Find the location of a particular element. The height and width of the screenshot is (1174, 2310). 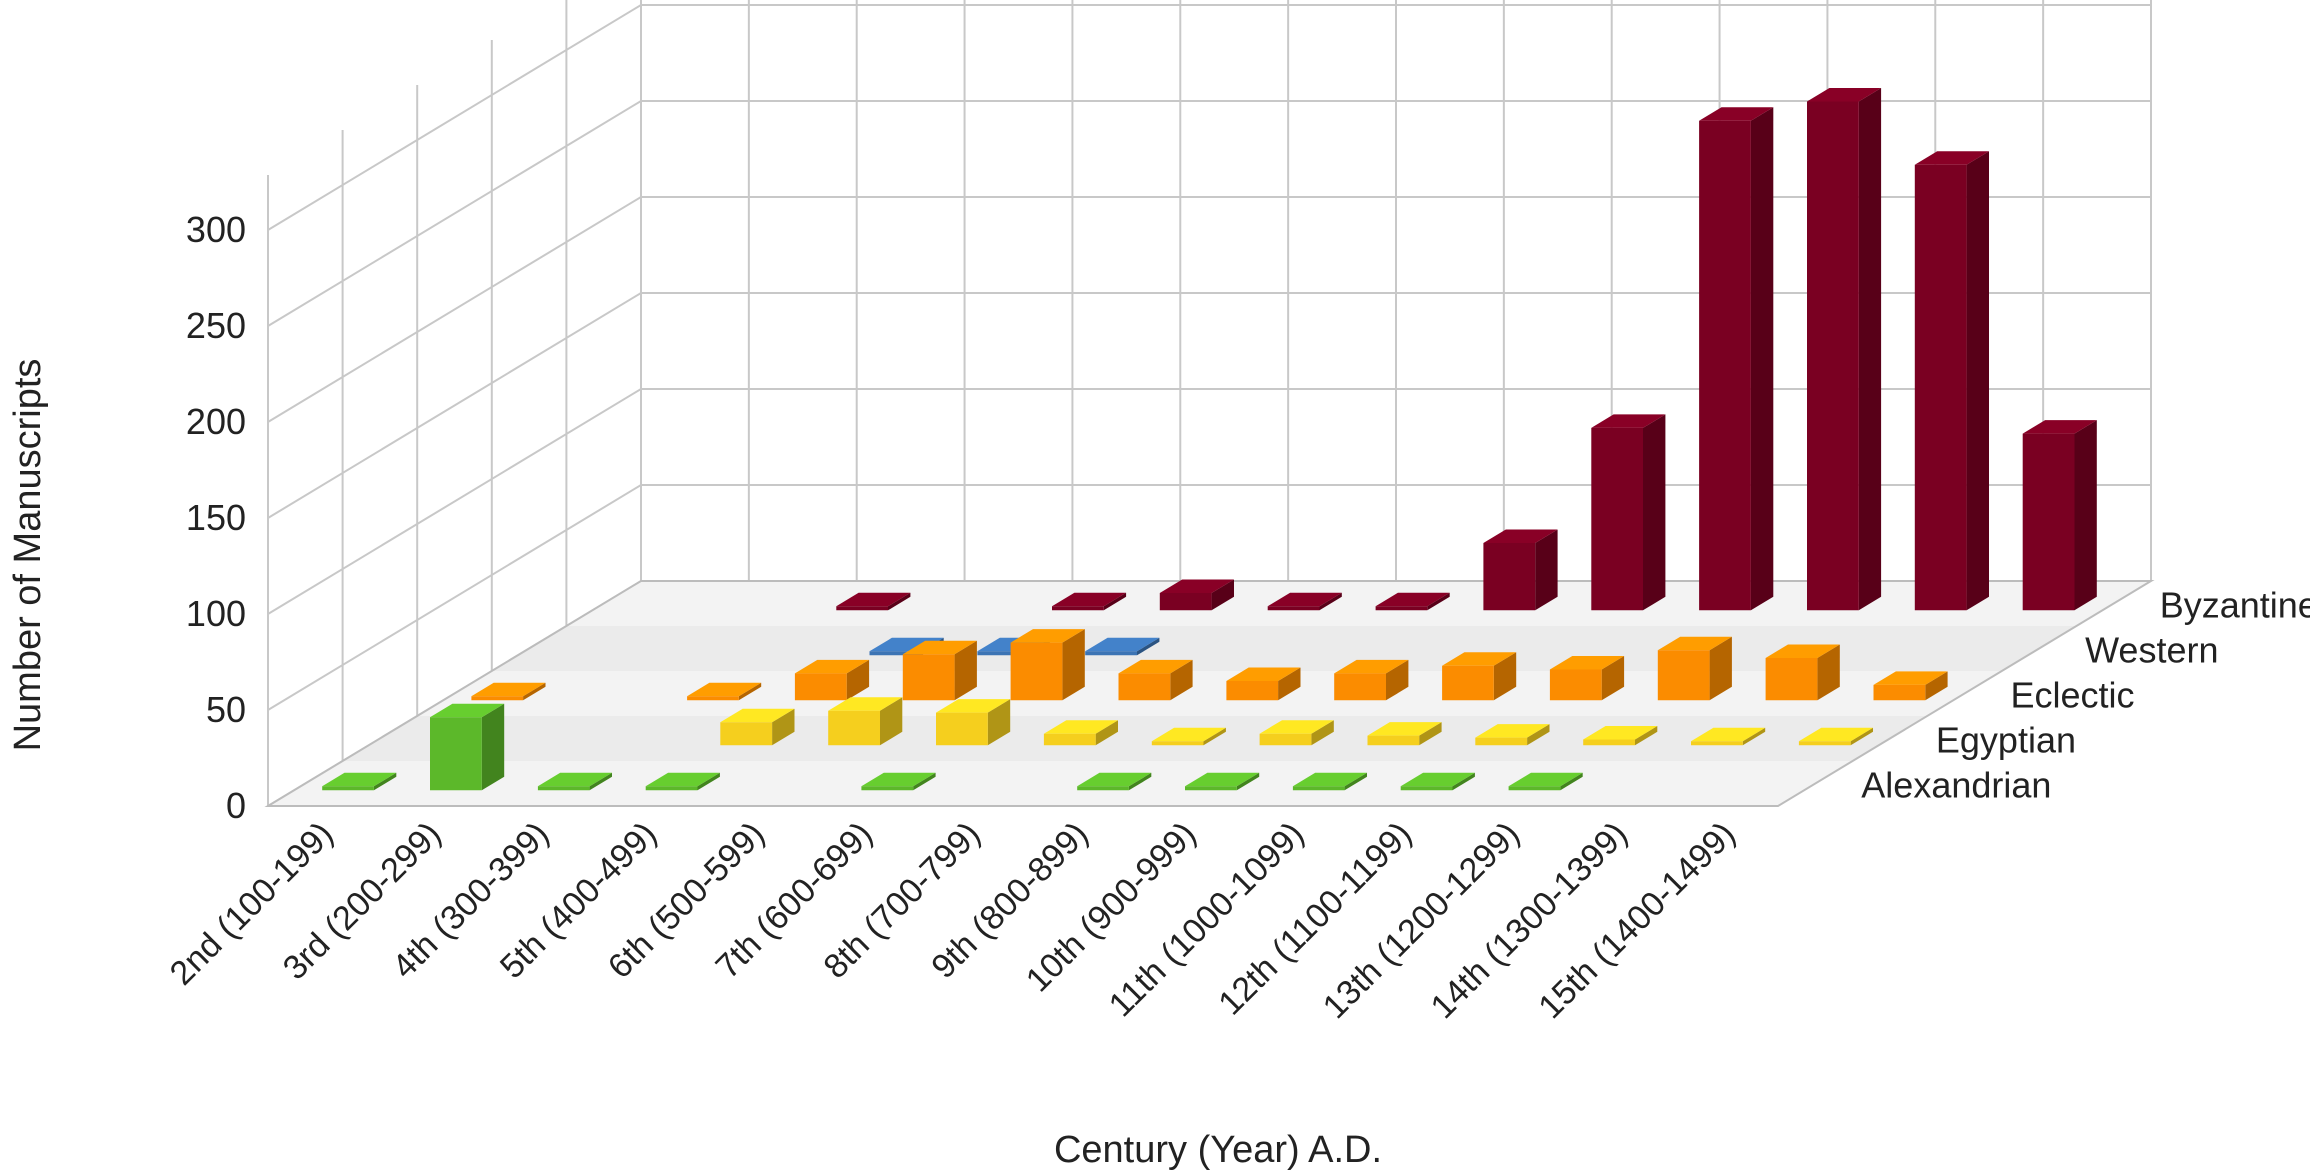

y-tick-label: 0 is located at coordinates (236, 805).